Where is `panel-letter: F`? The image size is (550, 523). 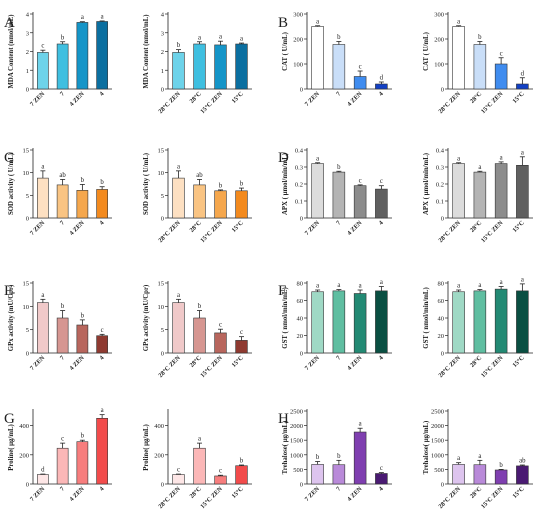
panel-letter: F is located at coordinates (282, 291).